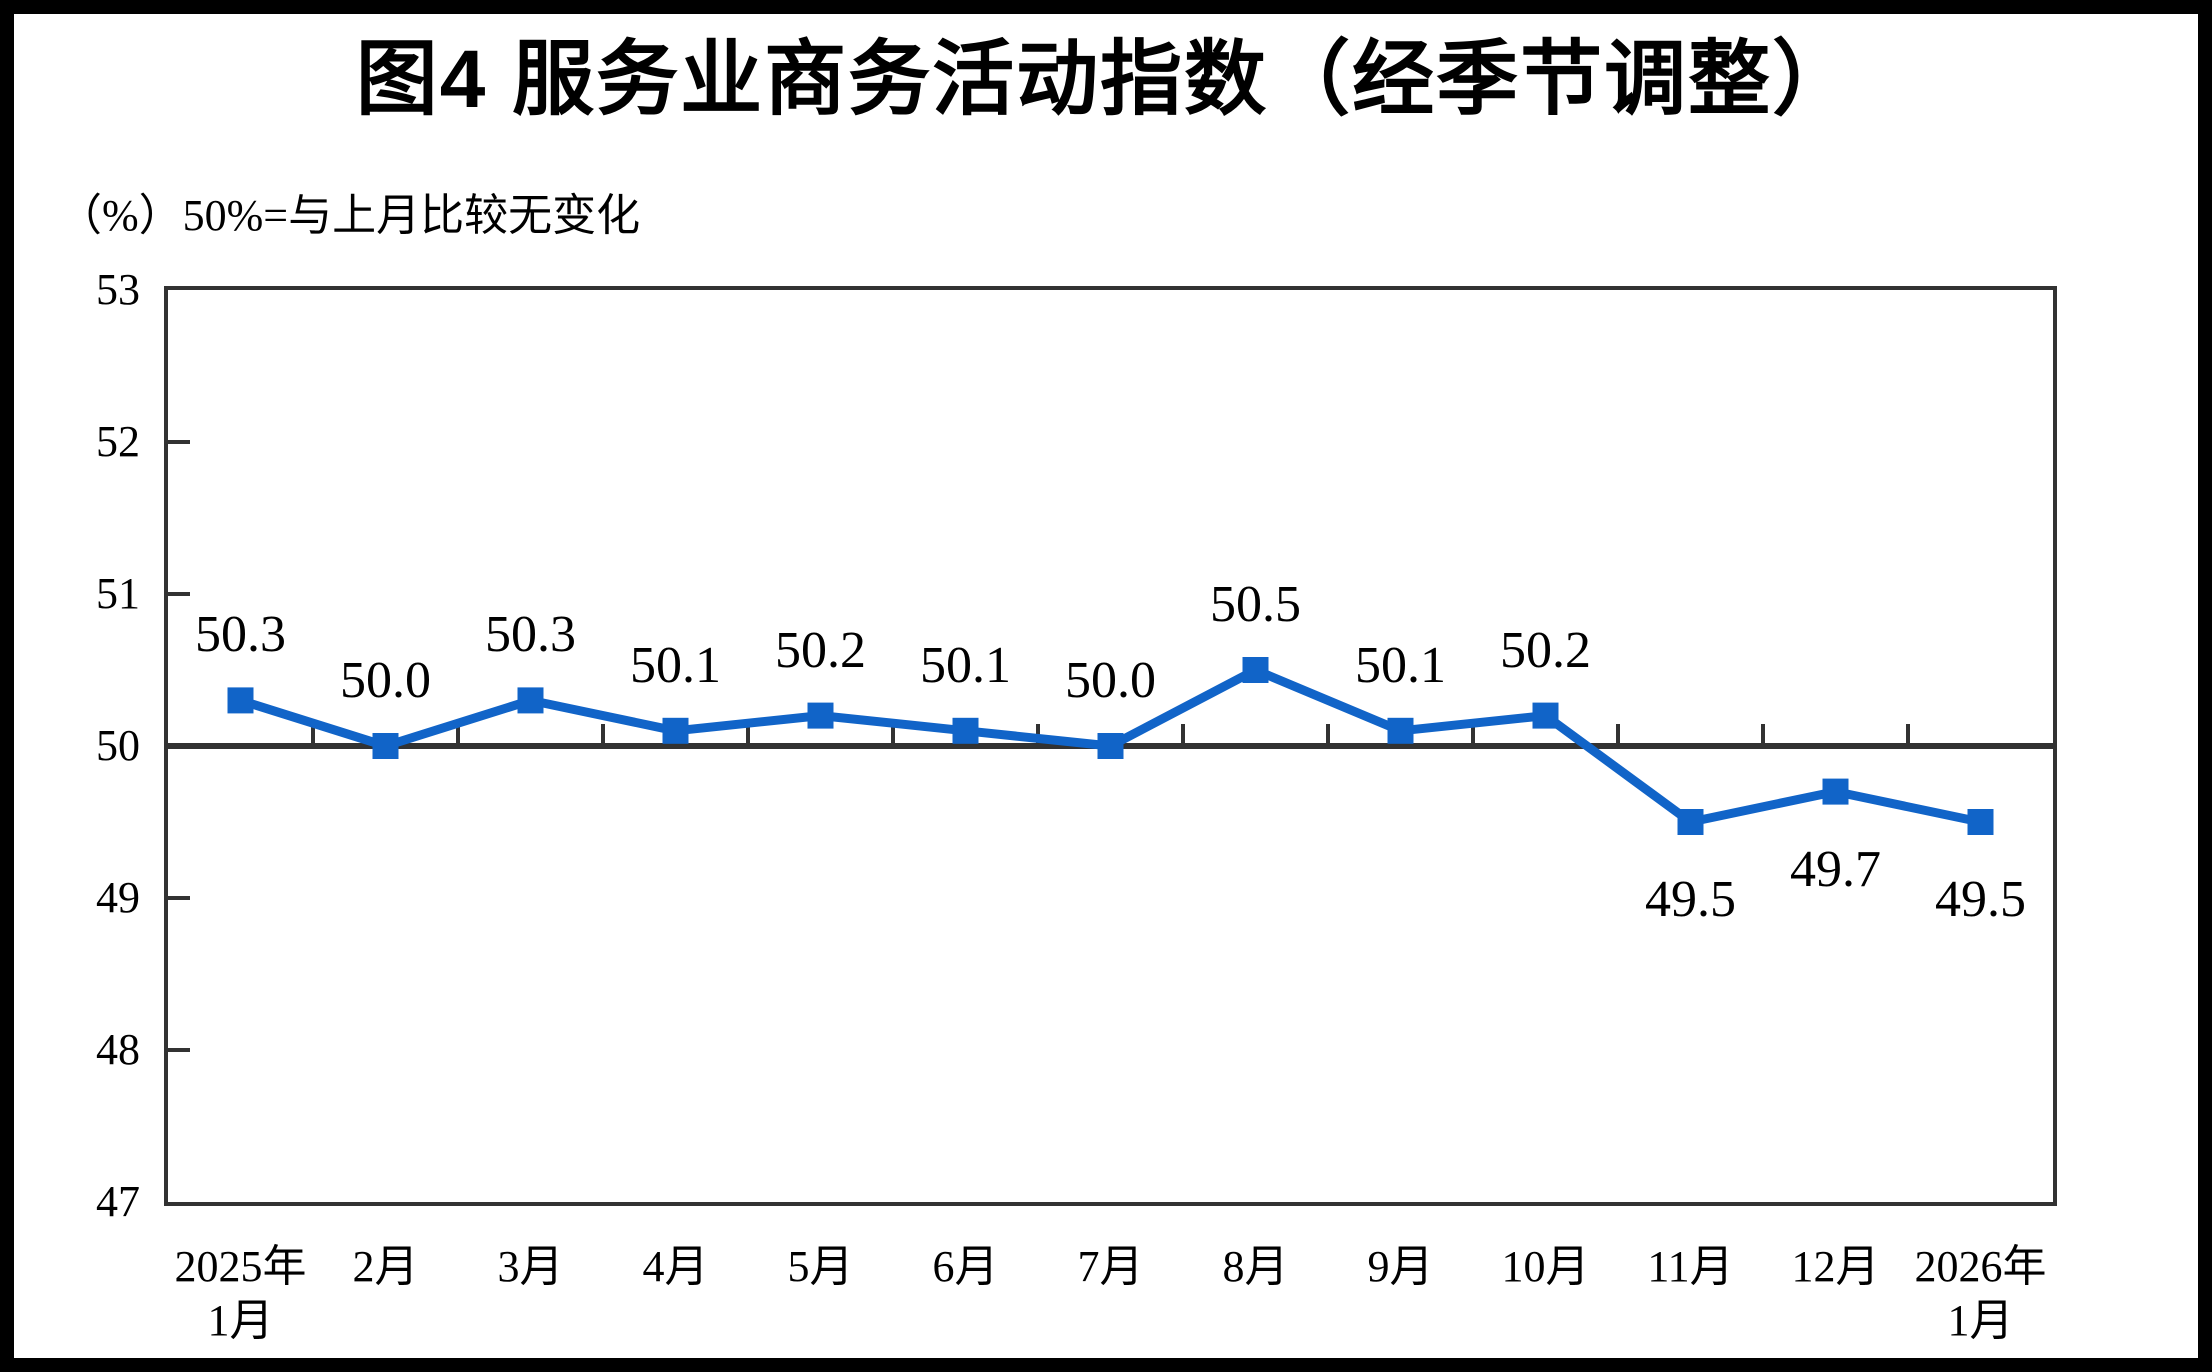  Describe the element at coordinates (1255, 1266) in the screenshot. I see `x-axis-label: 8月` at that location.